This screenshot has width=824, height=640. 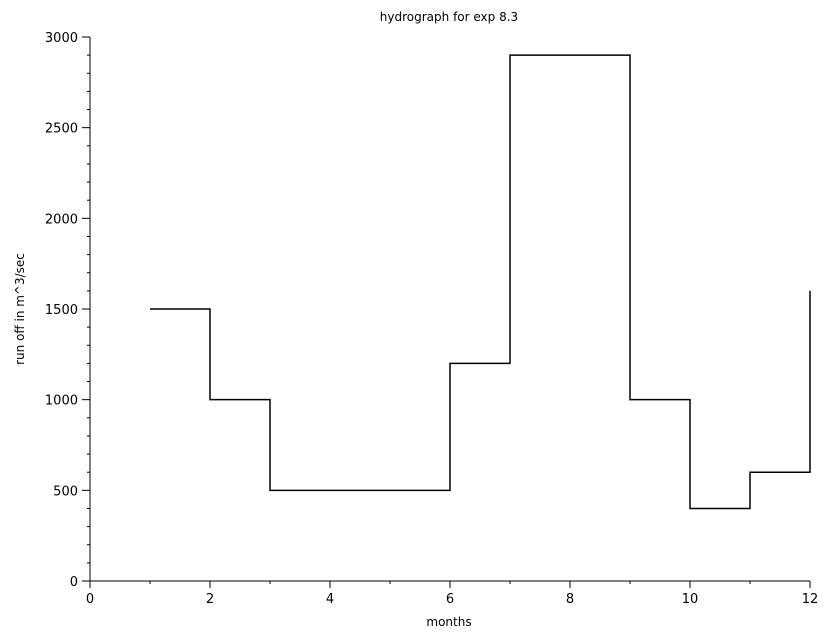 What do you see at coordinates (448, 622) in the screenshot?
I see `x-axis-label: months` at bounding box center [448, 622].